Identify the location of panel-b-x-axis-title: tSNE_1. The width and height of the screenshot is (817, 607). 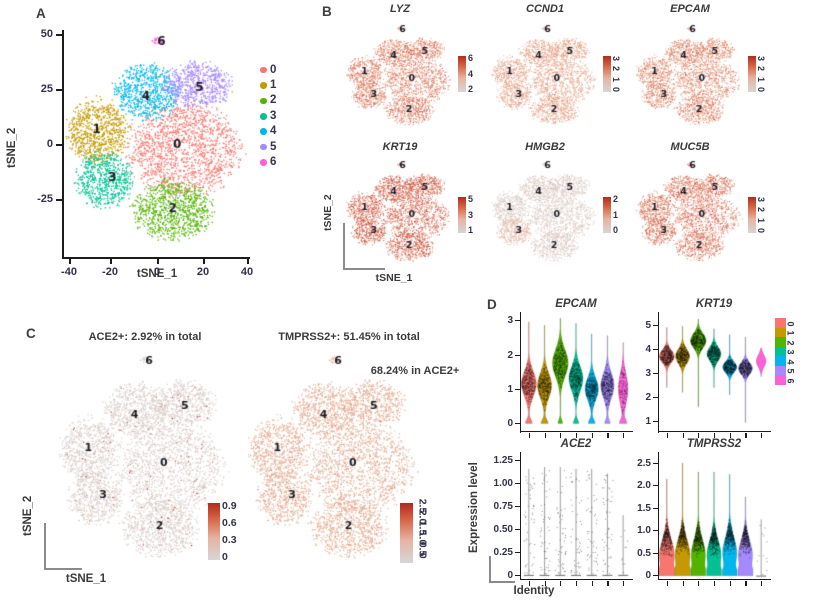
(394, 278).